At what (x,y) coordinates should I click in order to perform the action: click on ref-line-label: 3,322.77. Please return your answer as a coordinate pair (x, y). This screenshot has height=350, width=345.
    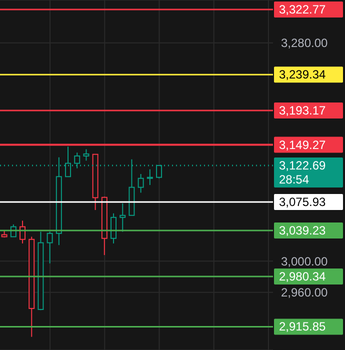
    Looking at the image, I should click on (302, 9).